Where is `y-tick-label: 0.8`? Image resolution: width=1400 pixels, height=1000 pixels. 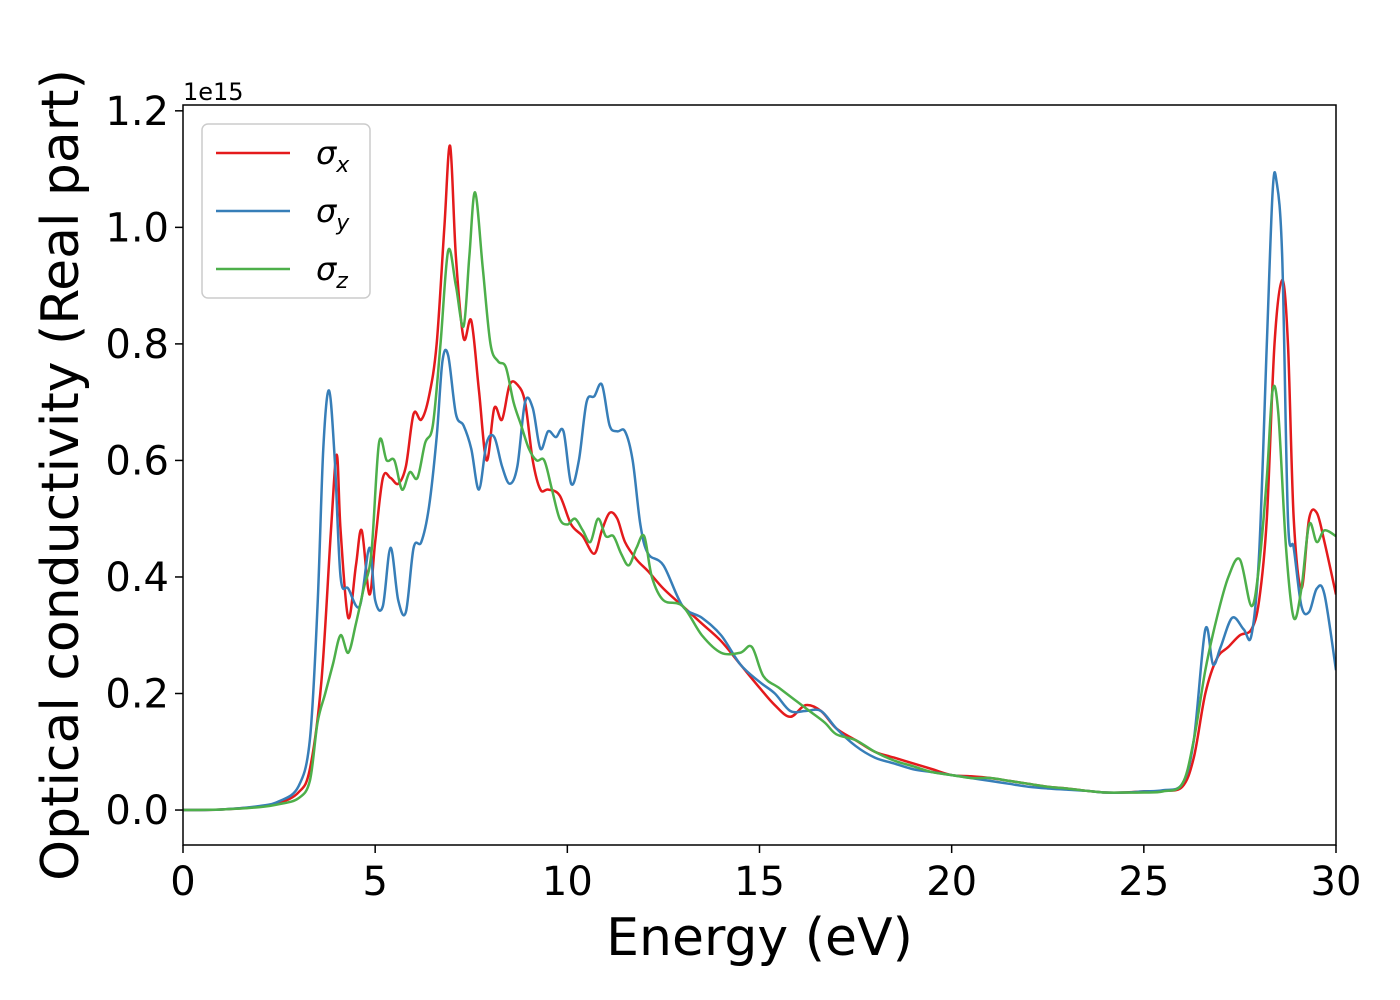
y-tick-label: 0.8 is located at coordinates (137, 345).